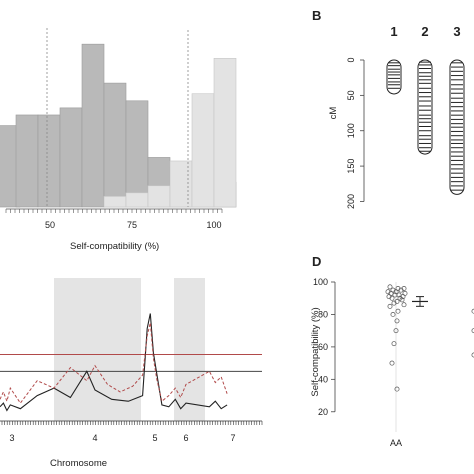 This screenshot has height=474, width=474. Describe the element at coordinates (132, 225) in the screenshot. I see `panel-a-tick-label: 75` at that location.